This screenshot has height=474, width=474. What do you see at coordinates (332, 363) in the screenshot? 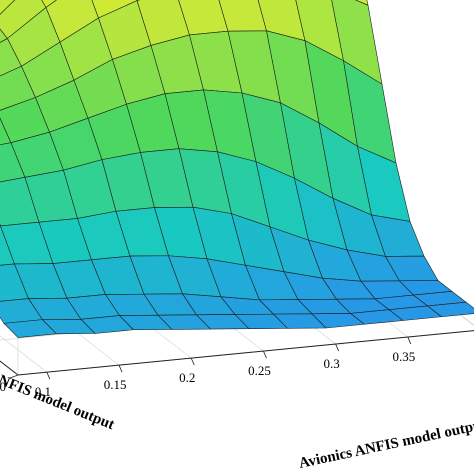
I see `x-tick-label: 0.3` at bounding box center [332, 363].